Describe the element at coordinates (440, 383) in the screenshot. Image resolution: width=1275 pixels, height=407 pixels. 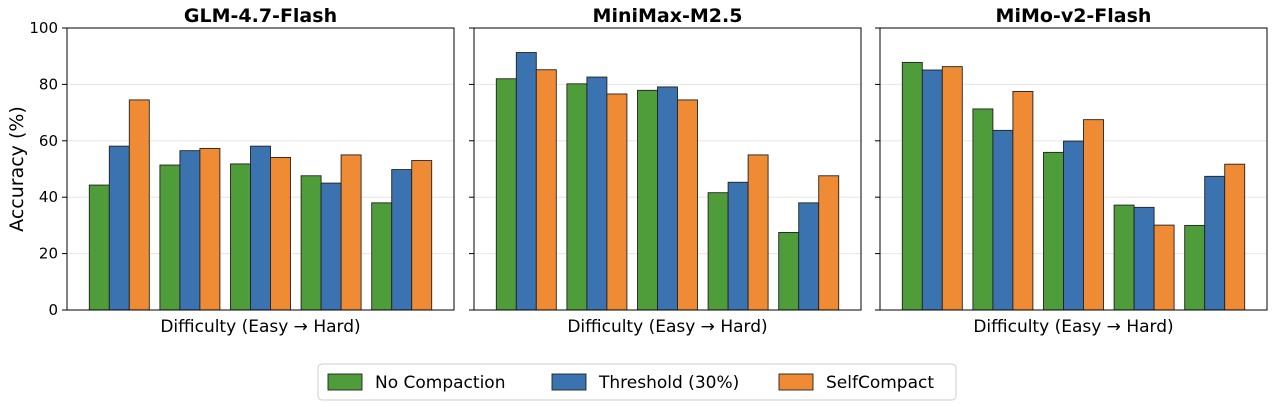
I see `legend-label-1: No Compaction` at that location.